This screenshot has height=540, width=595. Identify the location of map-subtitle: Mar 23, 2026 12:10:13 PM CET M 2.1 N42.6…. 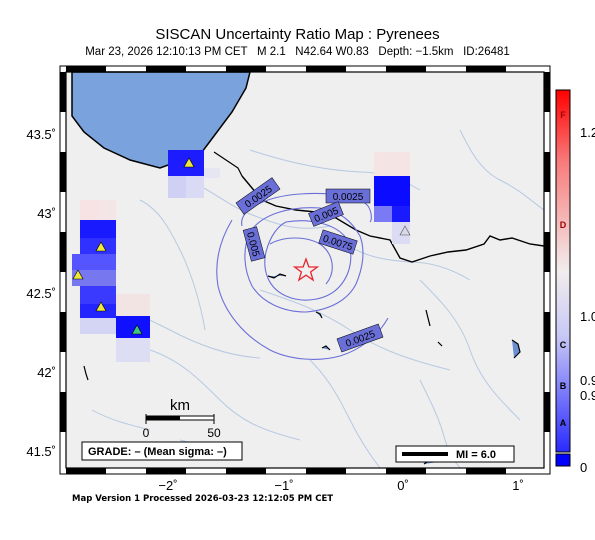
(297, 52).